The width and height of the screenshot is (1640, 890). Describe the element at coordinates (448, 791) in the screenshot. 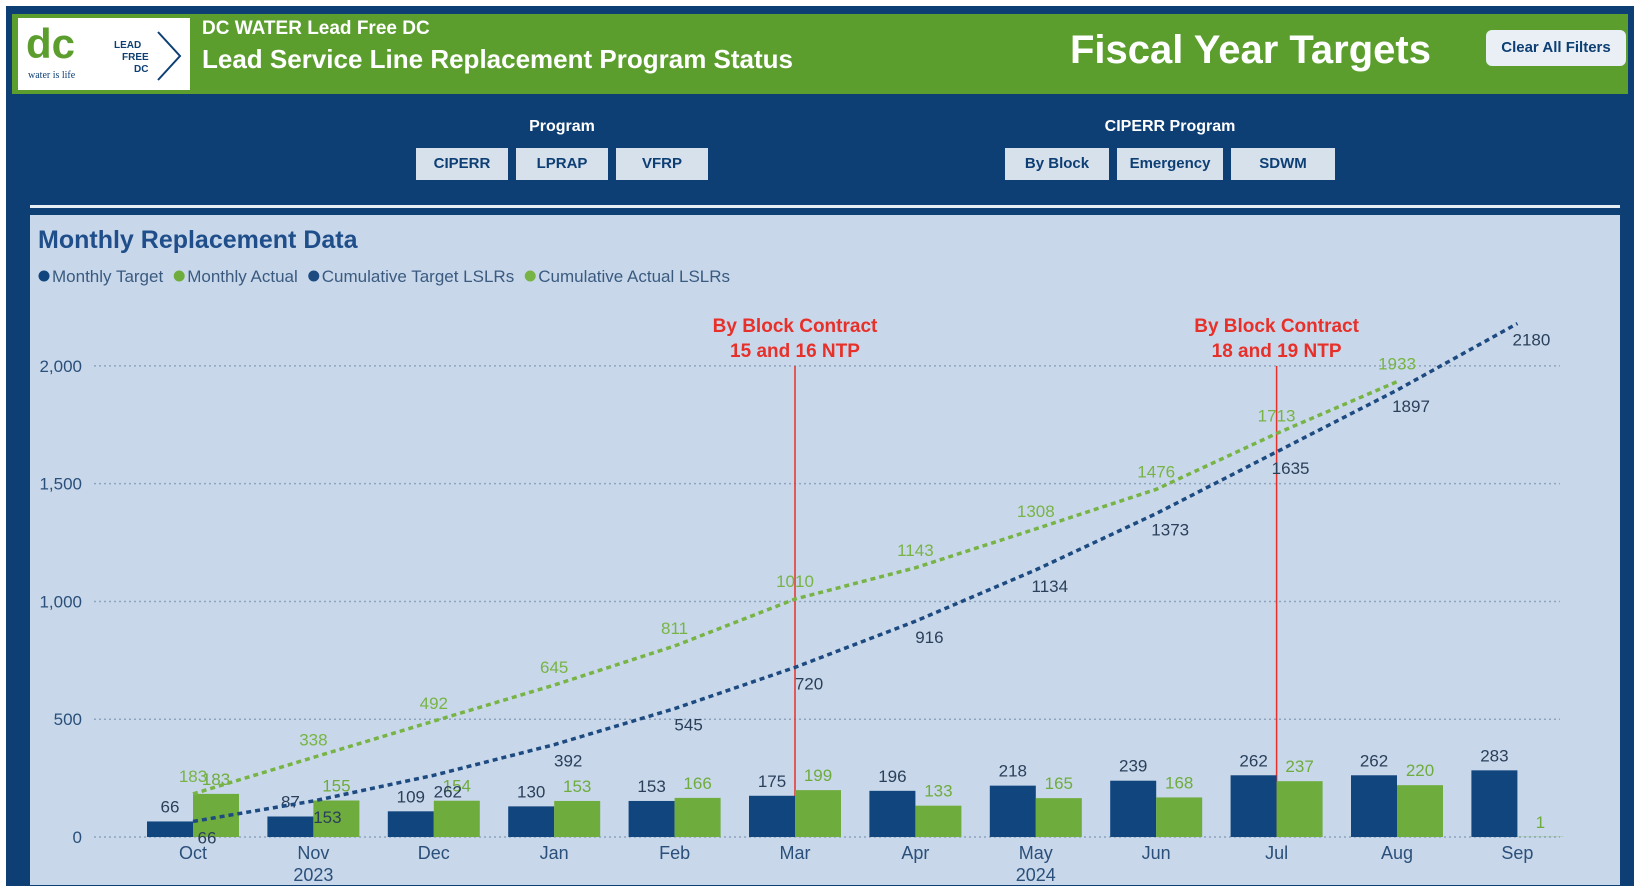

I see `line-label: 262` at that location.